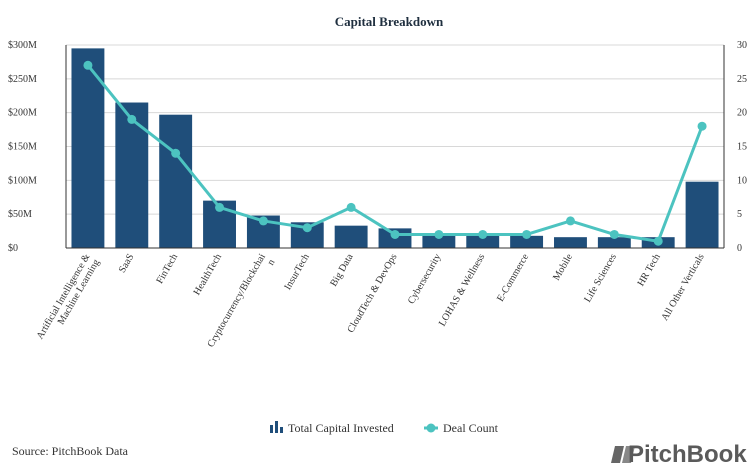 The width and height of the screenshot is (756, 472). I want to click on category-label-line: HR Tech, so click(649, 270).